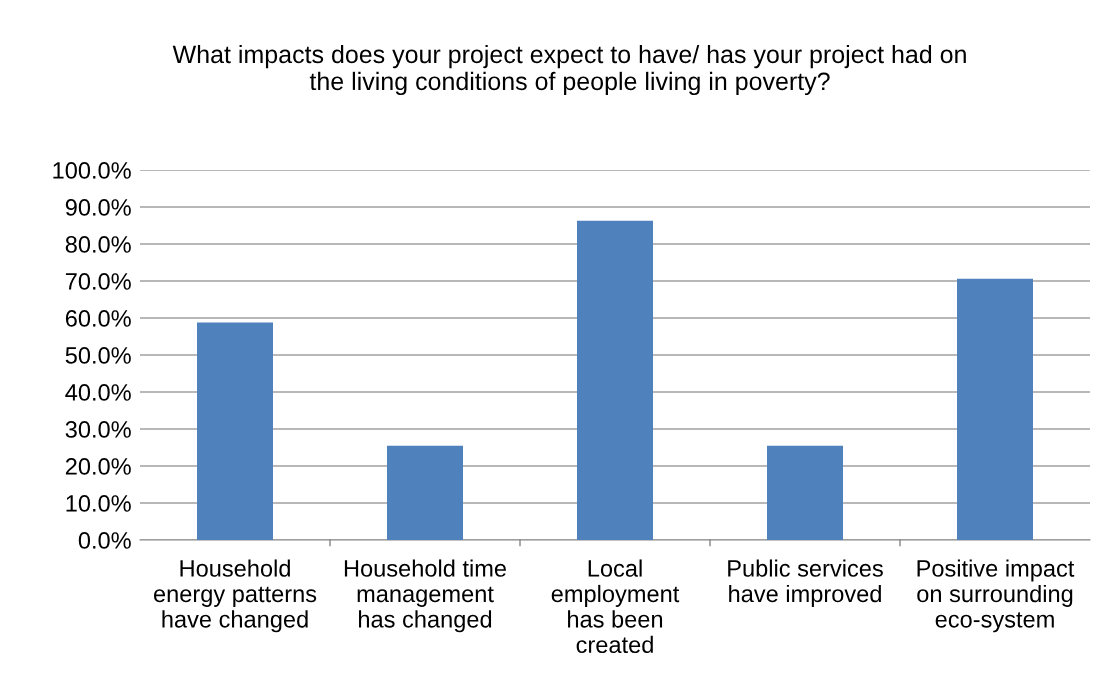 The image size is (1106, 700). Describe the element at coordinates (98, 281) in the screenshot. I see `y-tick-label: 70.0%` at that location.